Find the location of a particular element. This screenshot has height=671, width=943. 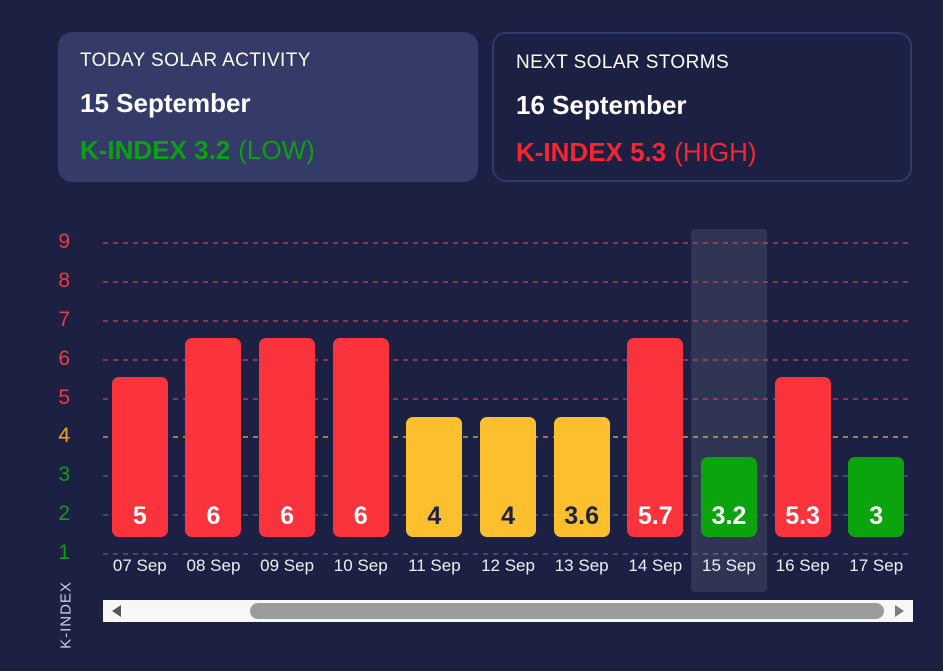

next-card-title: NEXT SOLAR STORMS is located at coordinates (623, 62).